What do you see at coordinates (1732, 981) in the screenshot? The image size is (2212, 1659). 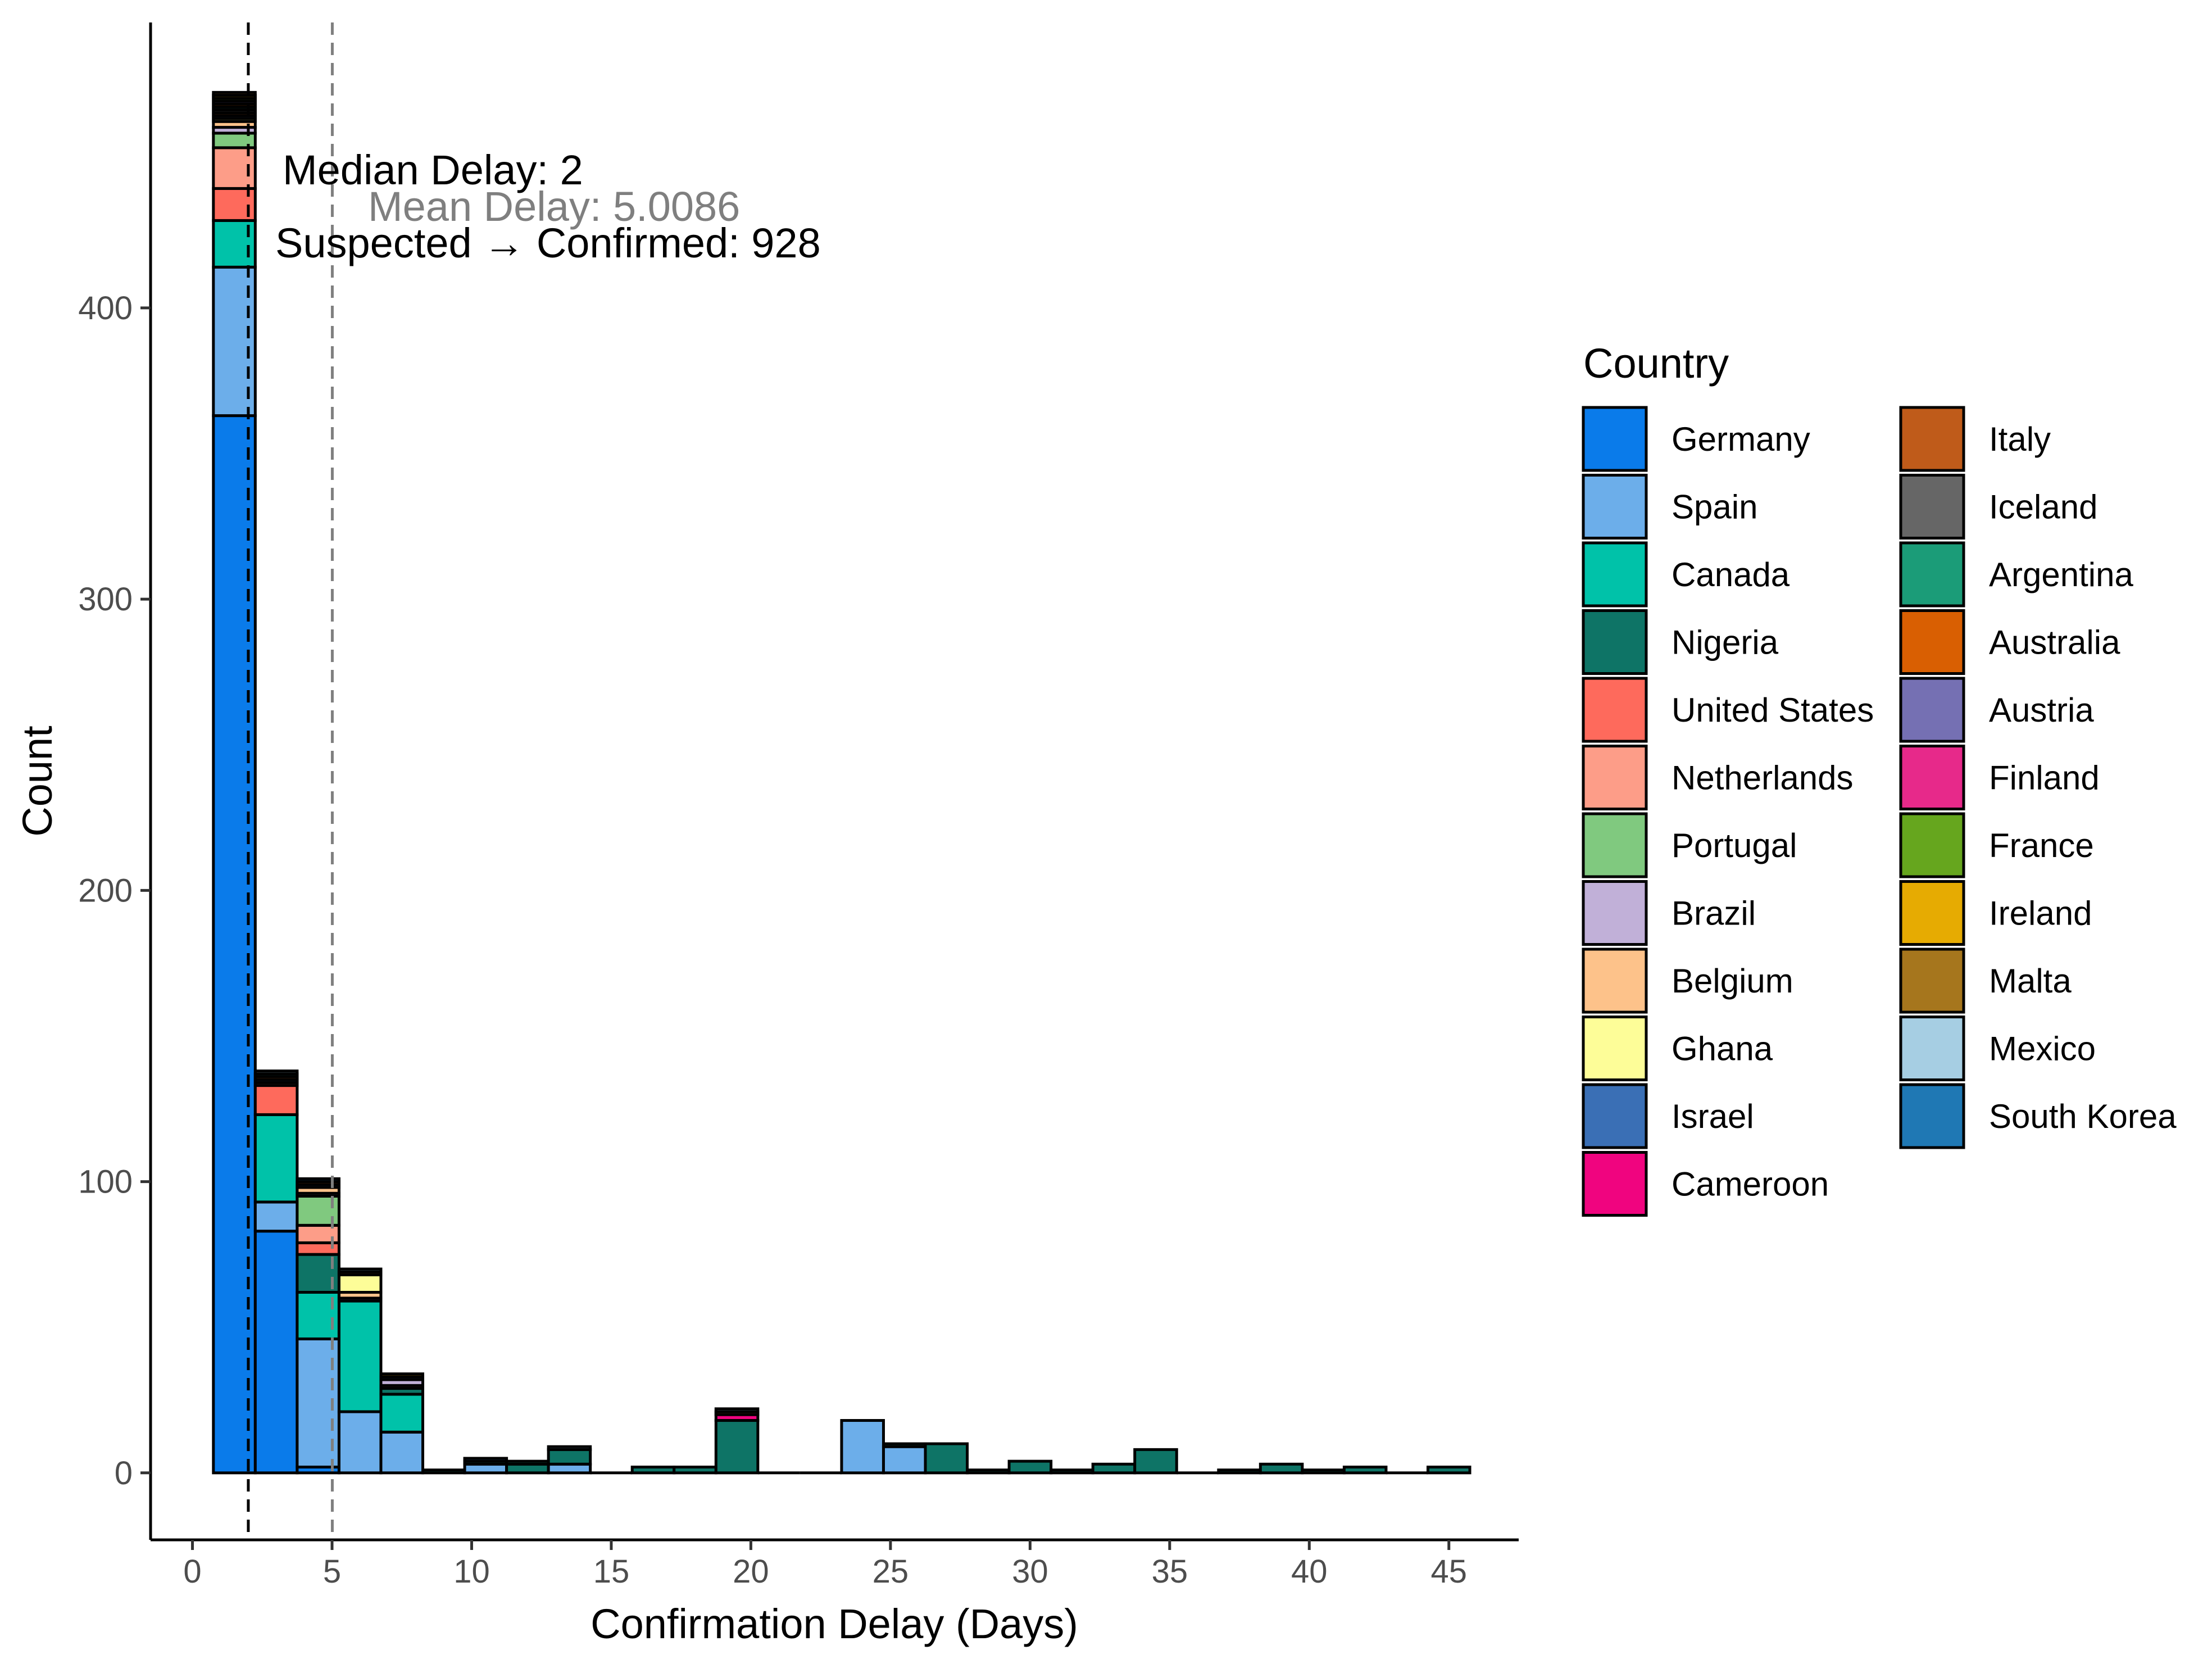 I see `legend-label-belgium: Belgium` at bounding box center [1732, 981].